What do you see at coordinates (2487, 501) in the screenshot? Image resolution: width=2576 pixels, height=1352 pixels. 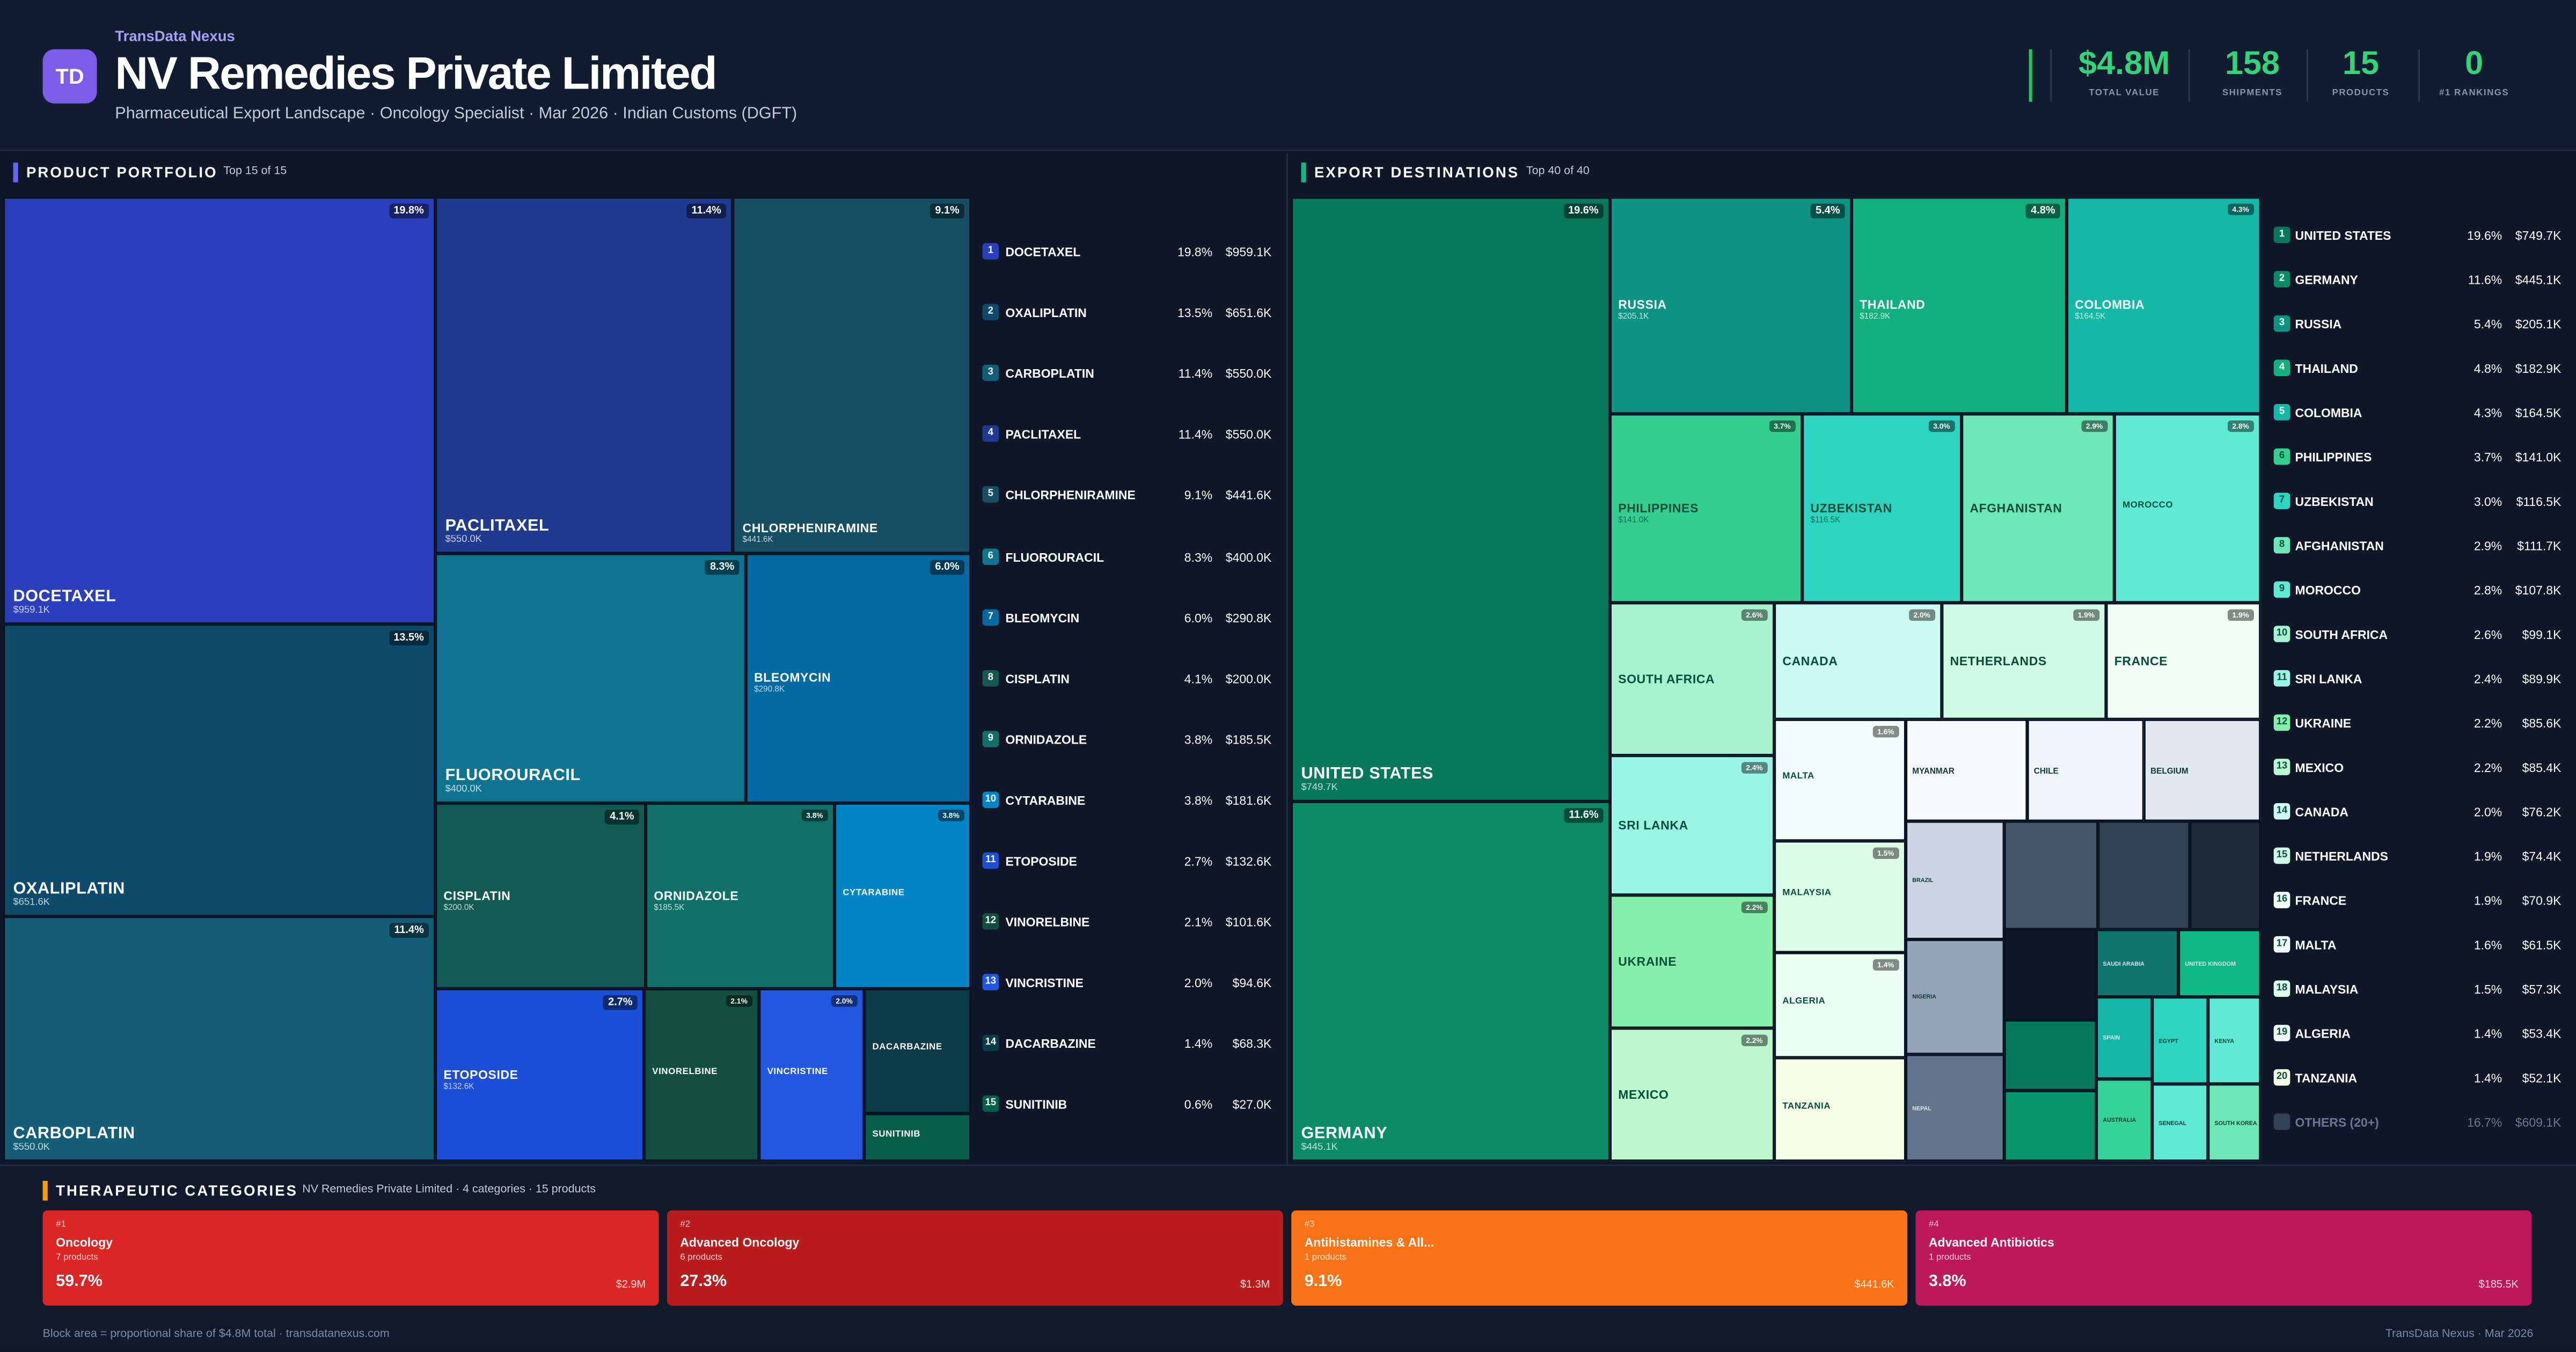 I see `destination-share: 3.0%` at bounding box center [2487, 501].